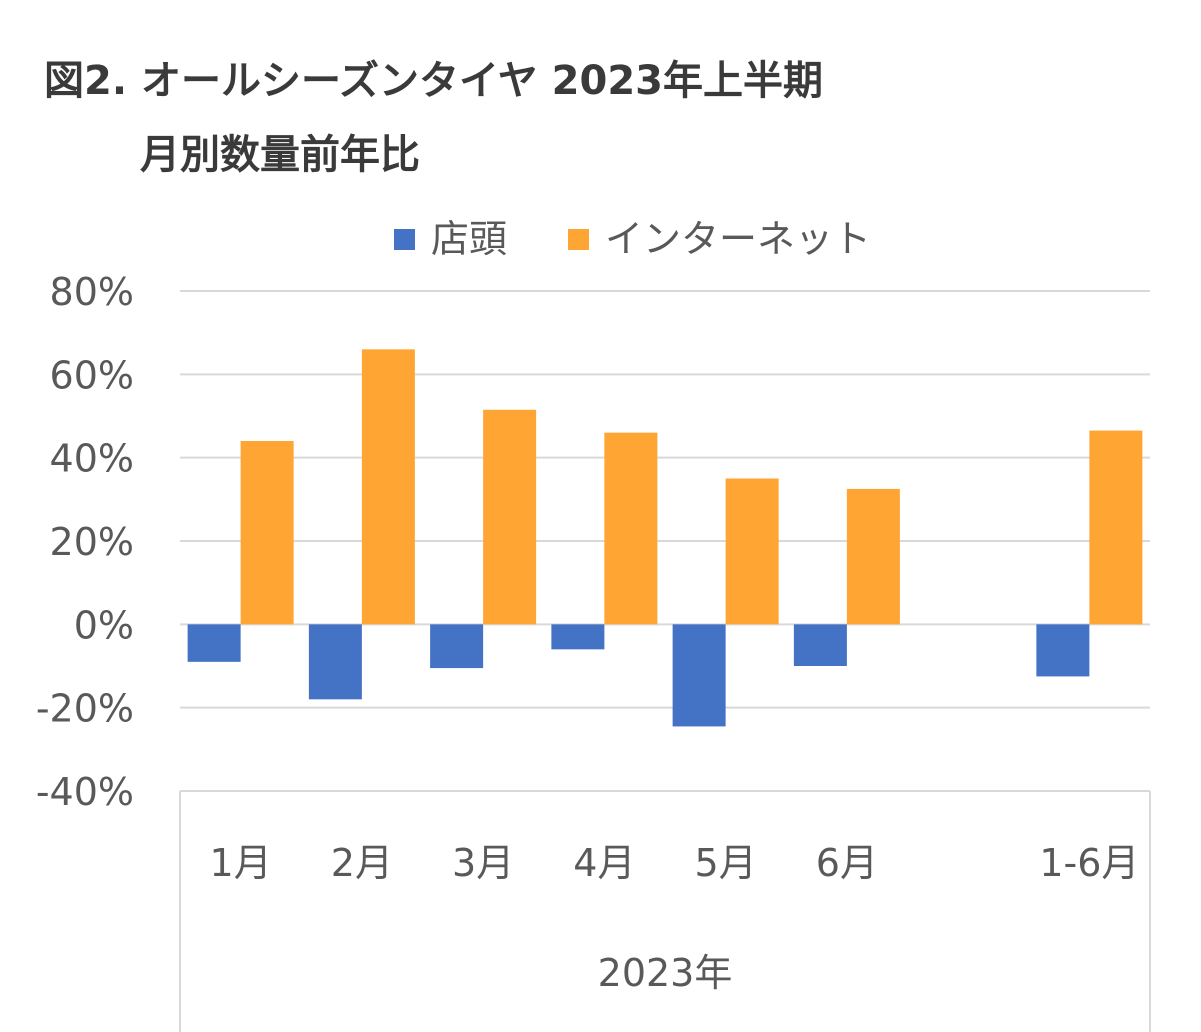 The width and height of the screenshot is (1201, 1032). Describe the element at coordinates (847, 863) in the screenshot. I see `x-tick-label: 6月` at that location.